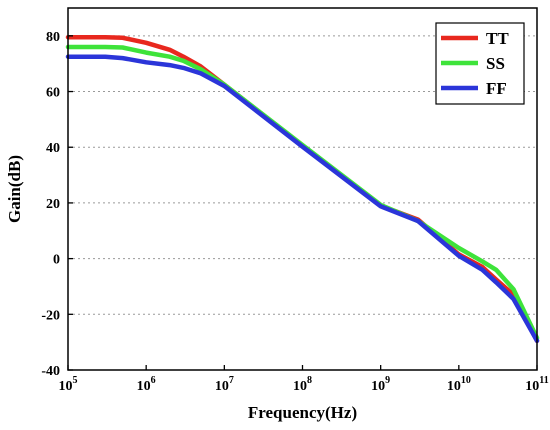 The width and height of the screenshot is (550, 430). Describe the element at coordinates (53, 93) in the screenshot. I see `y-tick-label: 60` at that location.